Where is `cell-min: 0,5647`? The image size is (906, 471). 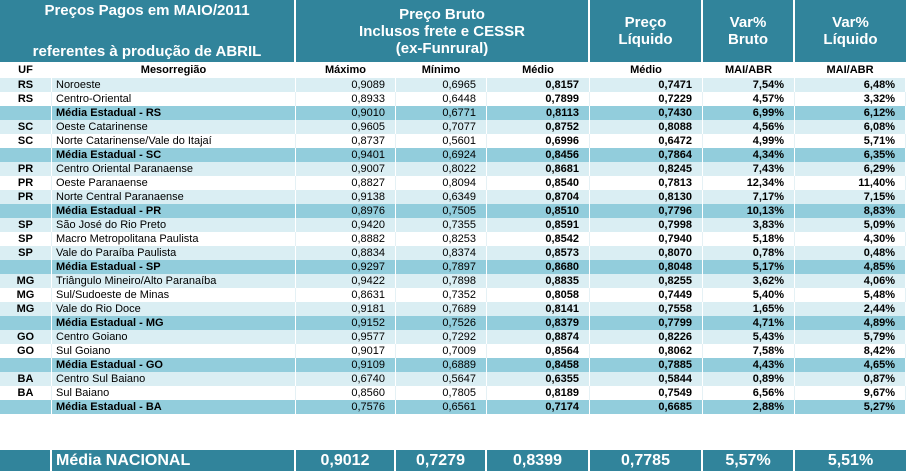
cell-min: 0,5647 is located at coordinates (441, 379).